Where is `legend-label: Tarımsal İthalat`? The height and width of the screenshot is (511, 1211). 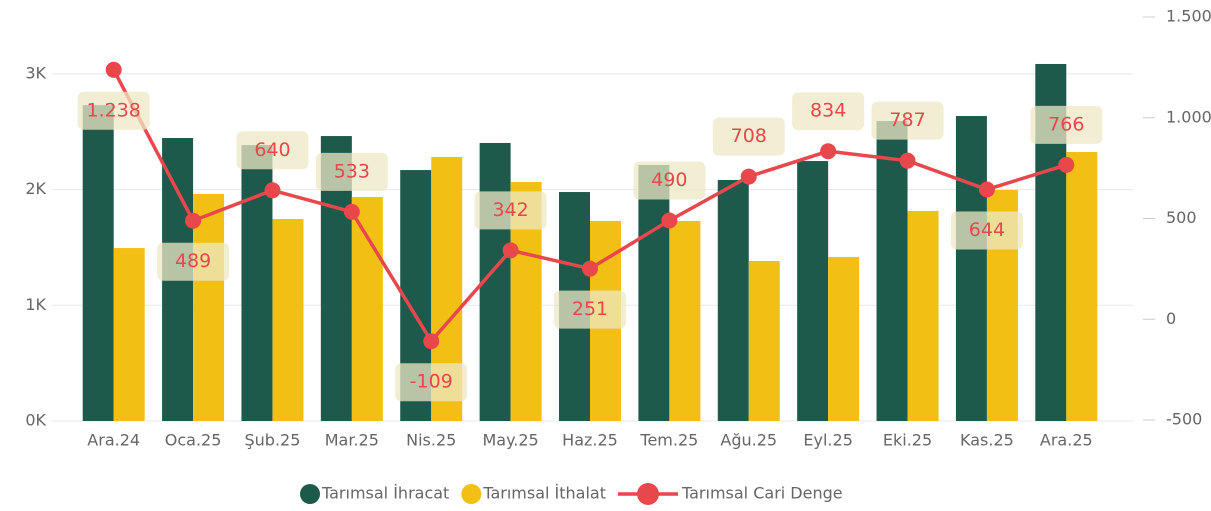
legend-label: Tarımsal İthalat is located at coordinates (544, 493).